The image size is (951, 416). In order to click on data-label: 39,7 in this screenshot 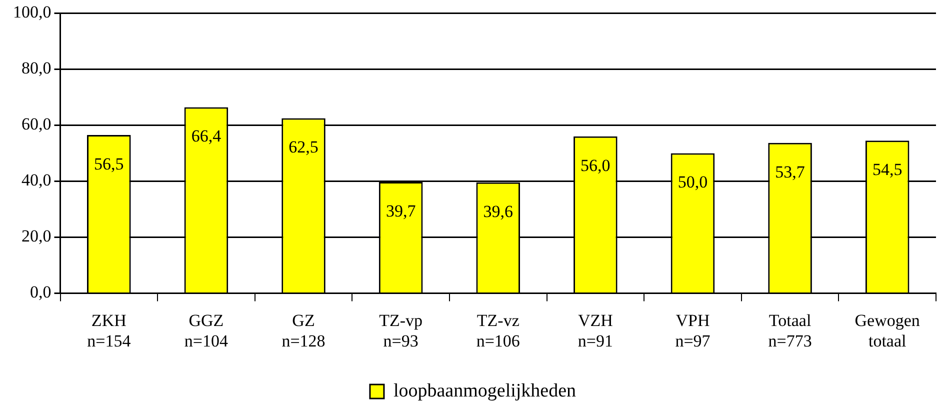, I will do `click(401, 211)`.